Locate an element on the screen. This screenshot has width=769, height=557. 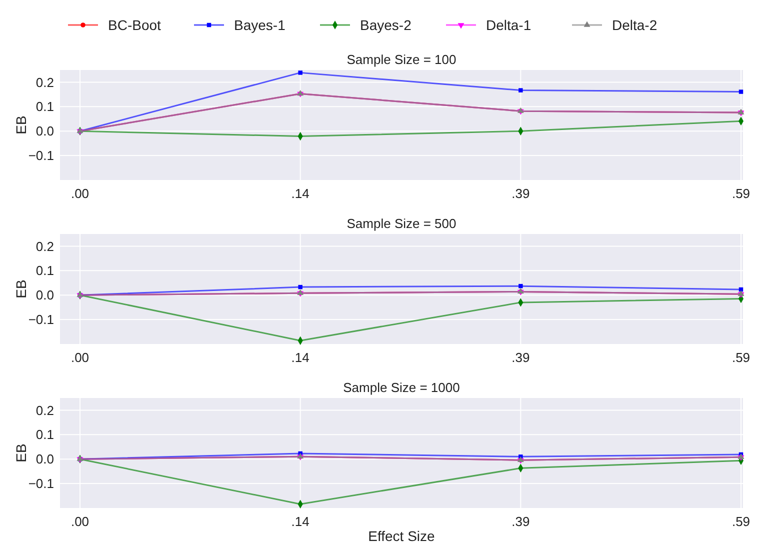
legend-label: Delta-1 is located at coordinates (509, 24).